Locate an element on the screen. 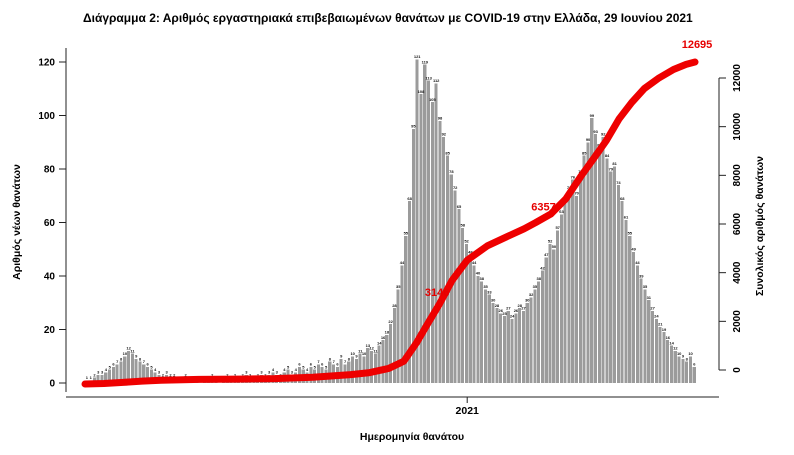 The image size is (794, 455). bar-value-label: 6 is located at coordinates (337, 364).